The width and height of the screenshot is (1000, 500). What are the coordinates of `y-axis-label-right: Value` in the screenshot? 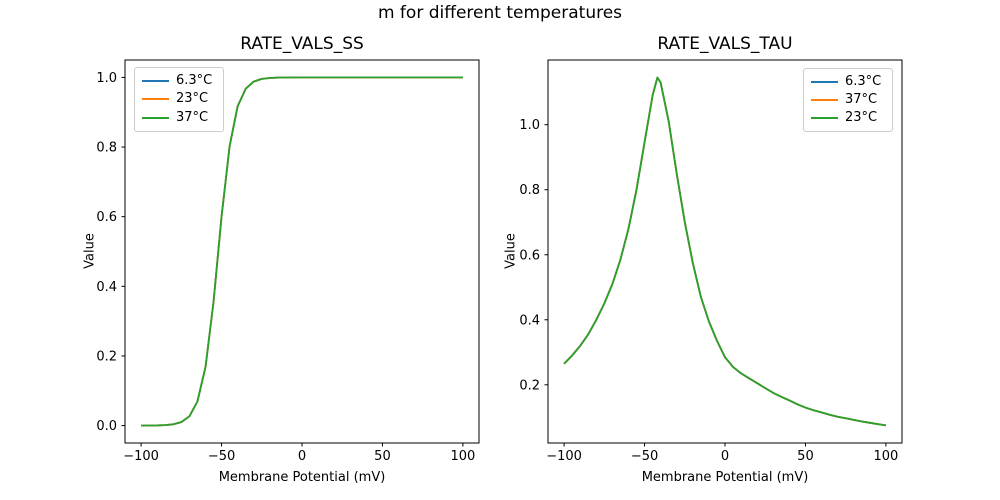 It's located at (511, 251).